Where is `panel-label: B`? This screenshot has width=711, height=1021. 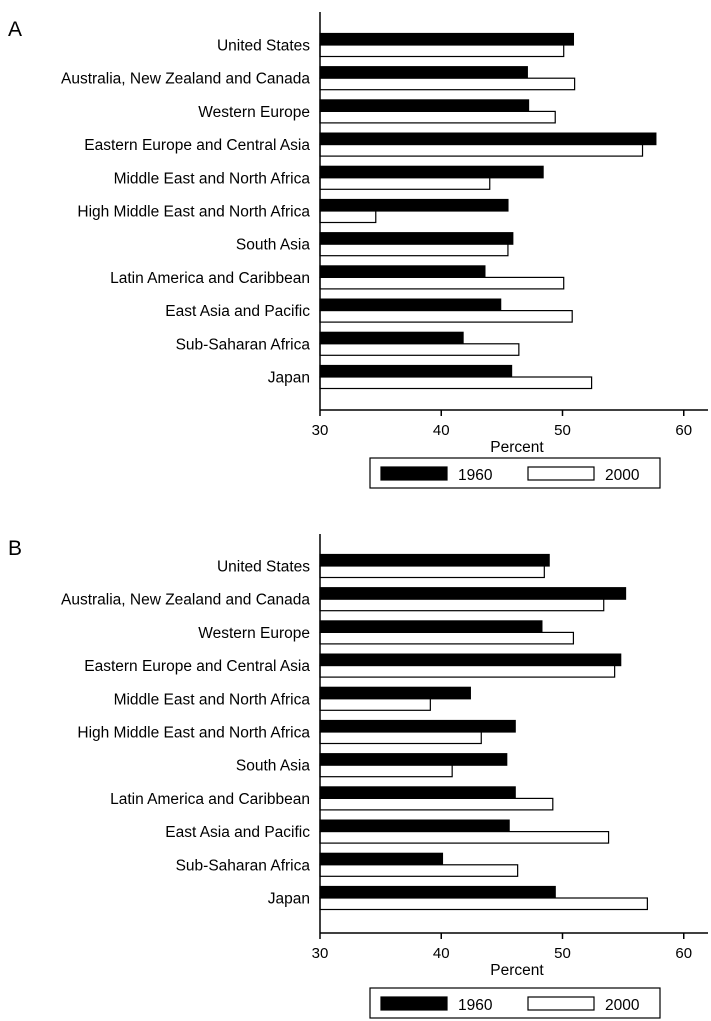 panel-label: B is located at coordinates (15, 548).